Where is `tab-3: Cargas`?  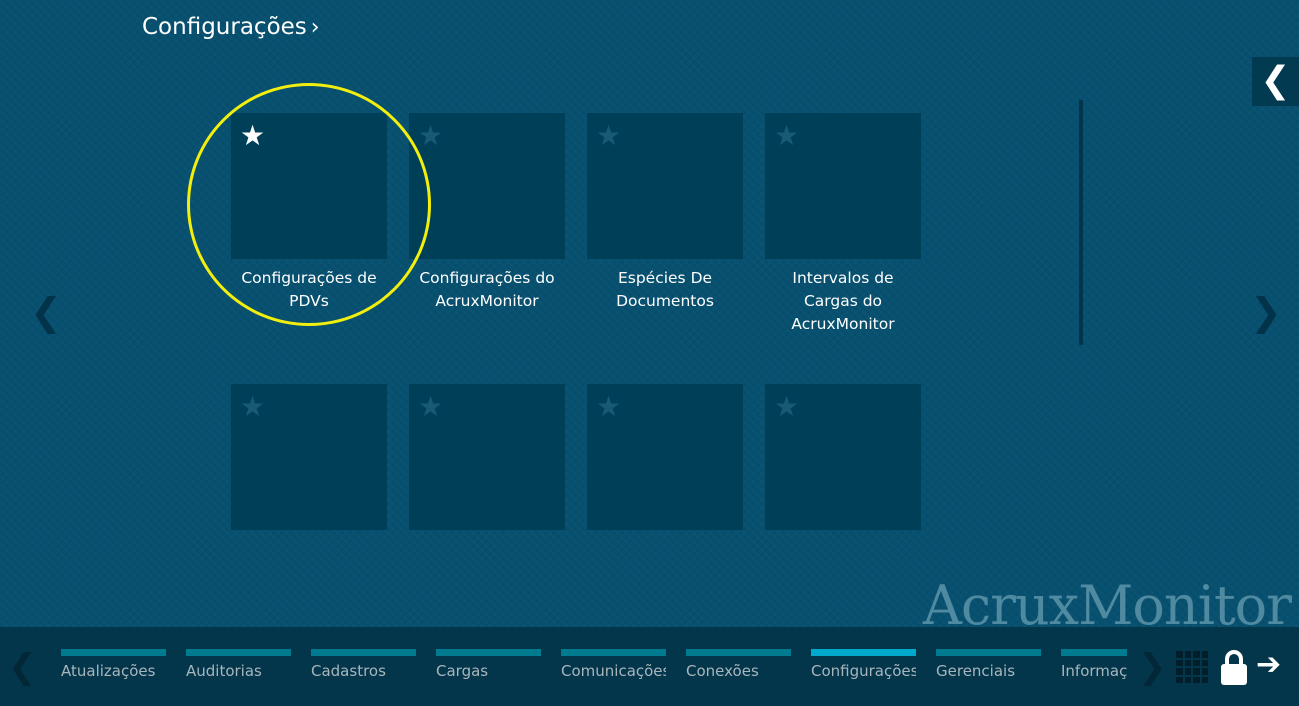
tab-3: Cargas is located at coordinates (488, 664).